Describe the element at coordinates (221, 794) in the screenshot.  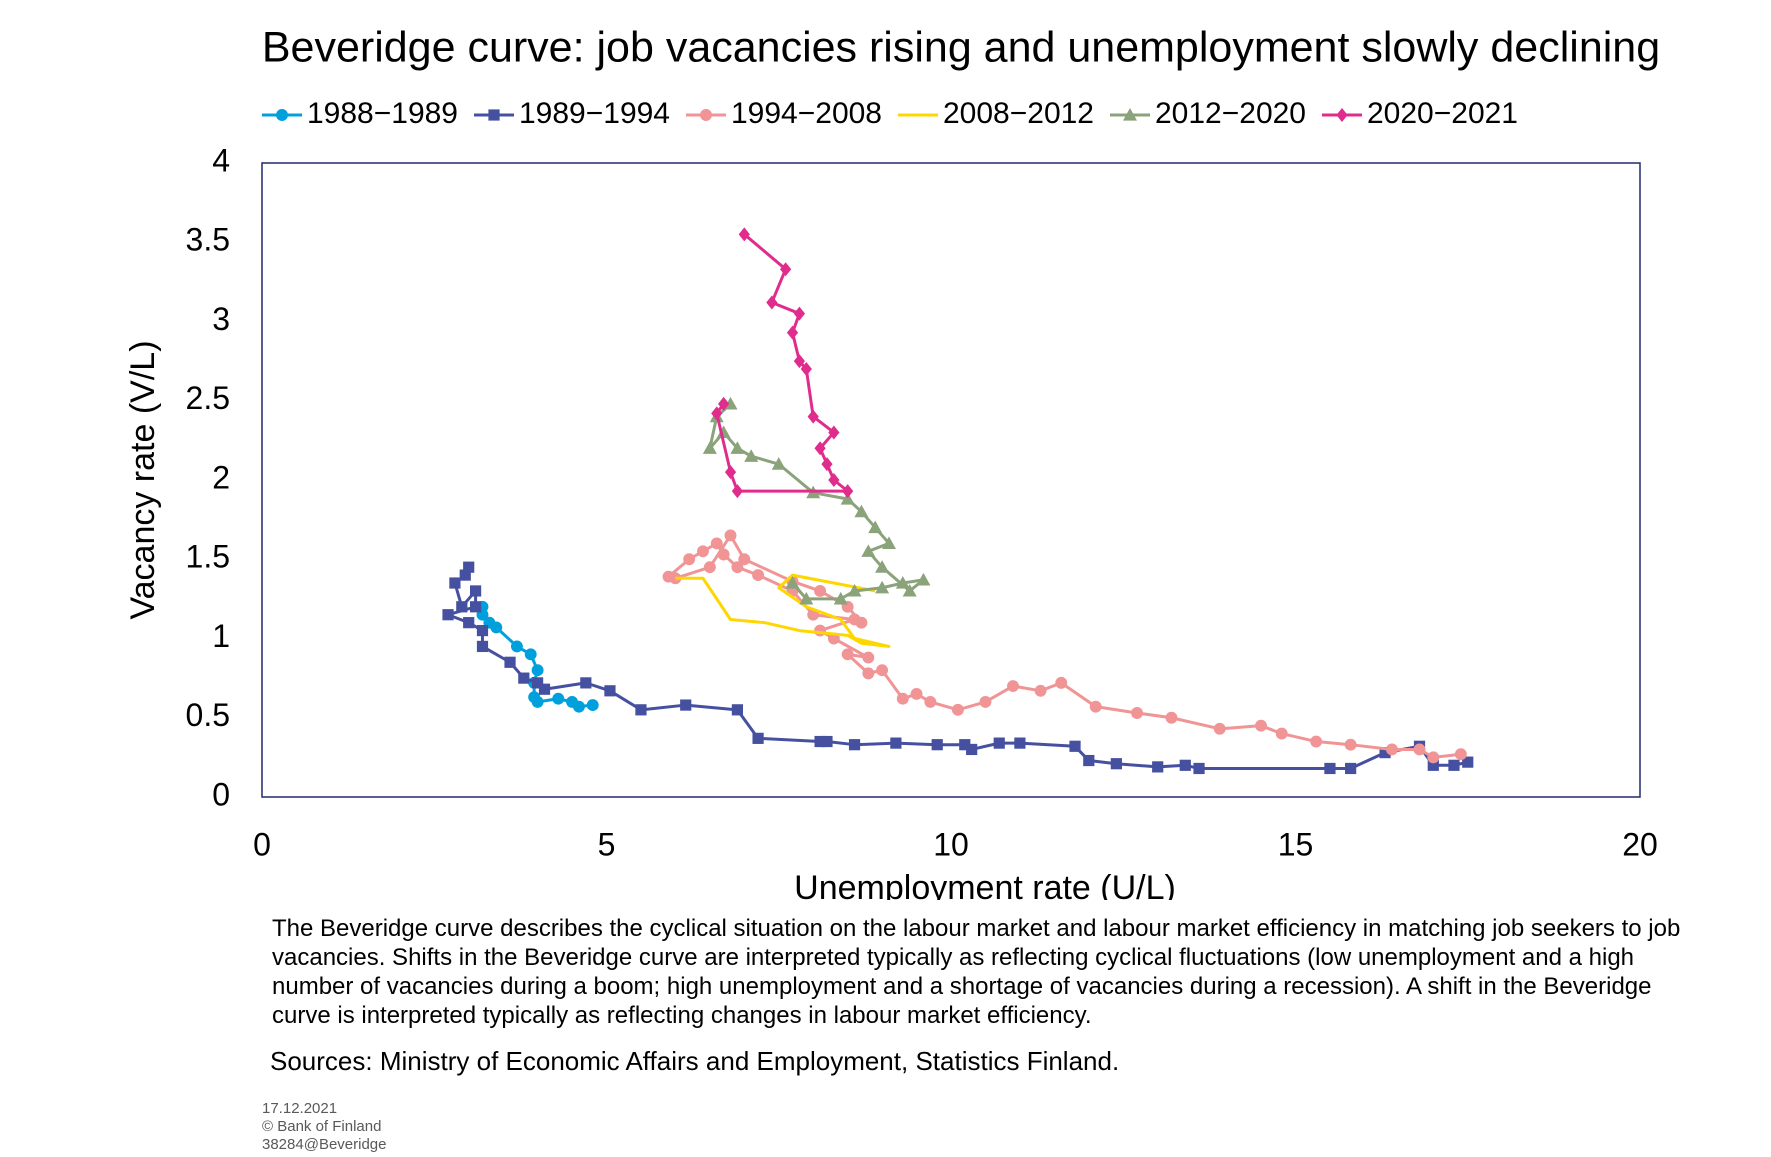
I see `y-tick-label: 0` at that location.